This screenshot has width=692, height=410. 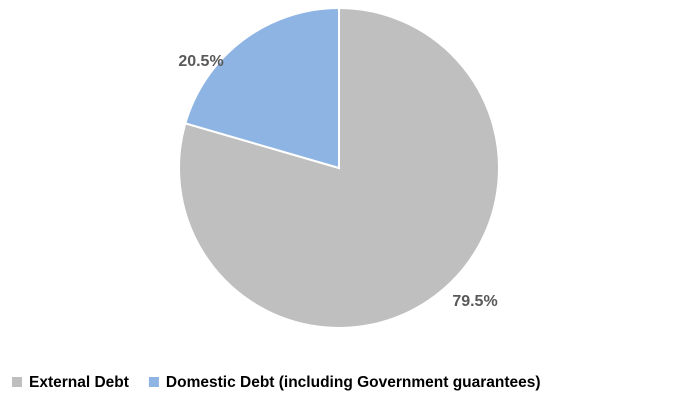 What do you see at coordinates (200, 61) in the screenshot?
I see `data-label-2: 20.5%` at bounding box center [200, 61].